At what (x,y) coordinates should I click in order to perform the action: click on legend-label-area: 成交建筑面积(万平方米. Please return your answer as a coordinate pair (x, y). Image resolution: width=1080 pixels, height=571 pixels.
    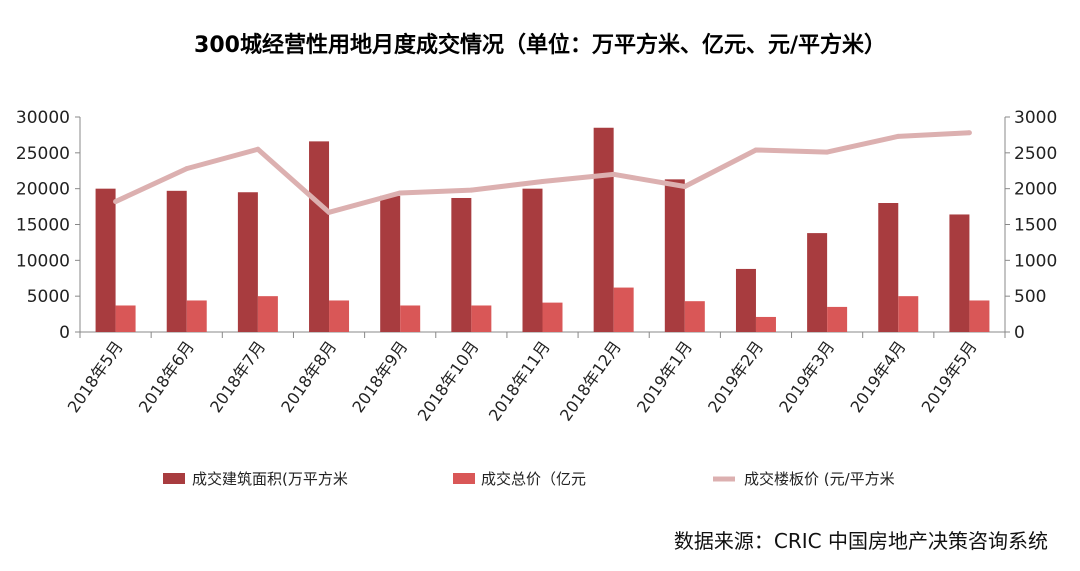
    Looking at the image, I should click on (270, 479).